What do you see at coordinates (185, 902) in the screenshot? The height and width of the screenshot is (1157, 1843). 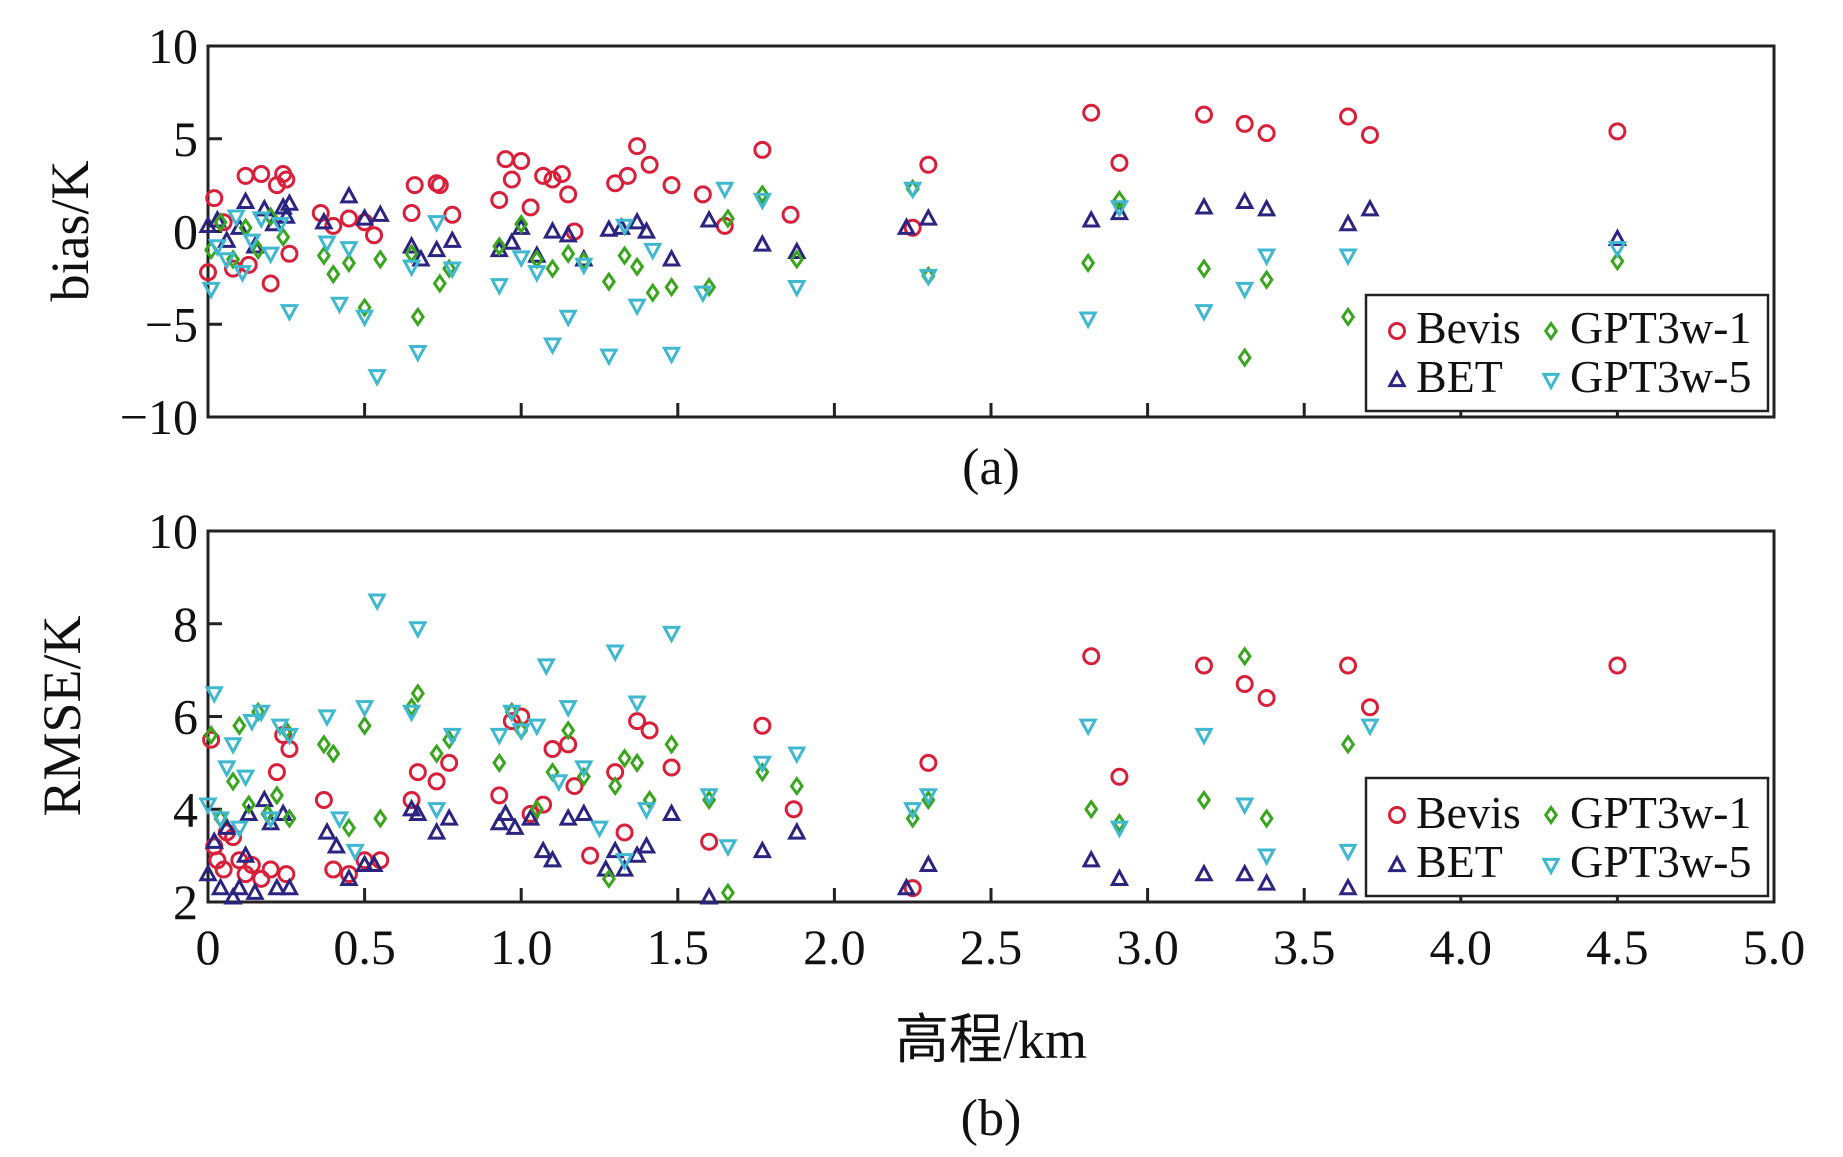 I see `panel-b-y-tick-label: 2` at bounding box center [185, 902].